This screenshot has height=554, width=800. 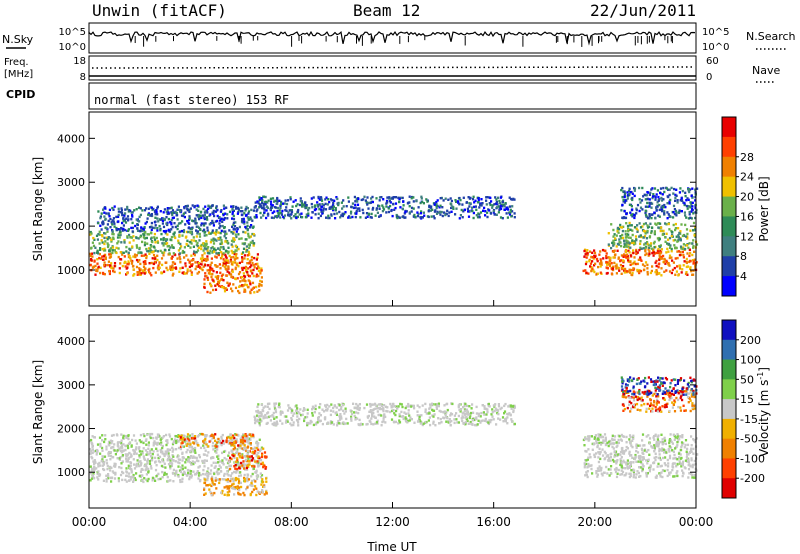 What do you see at coordinates (38, 209) in the screenshot?
I see `power-y-label: Slant Range [km]` at bounding box center [38, 209].